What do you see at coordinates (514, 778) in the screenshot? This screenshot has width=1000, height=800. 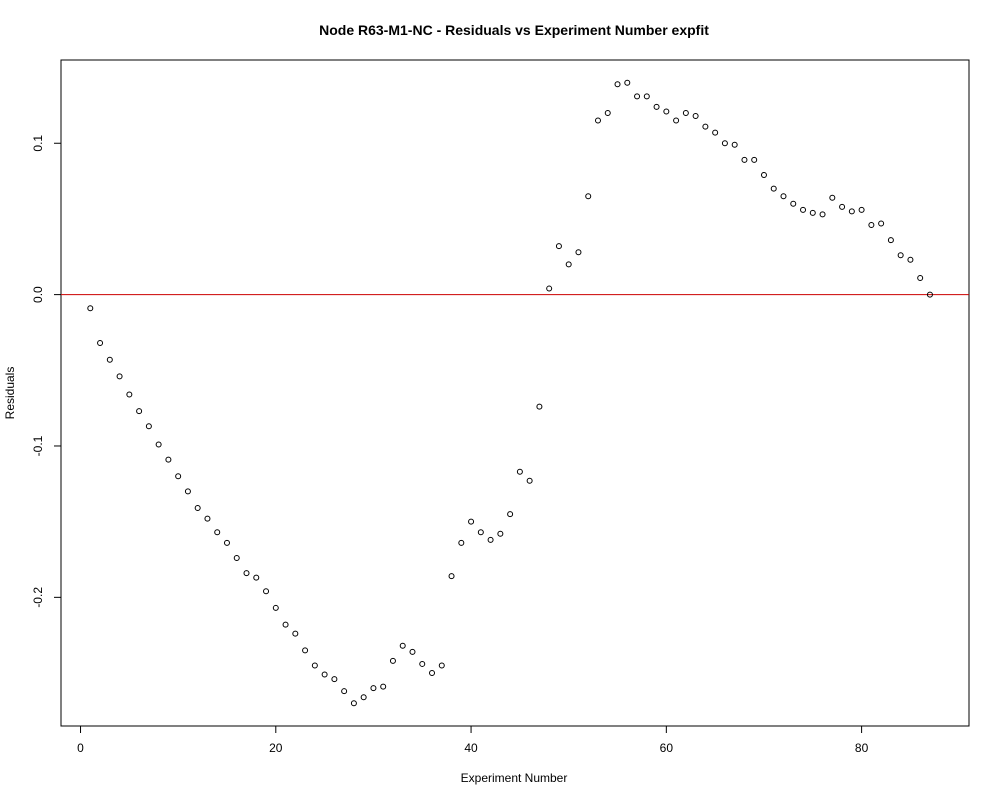 I see `x-axis-label: Experiment Number` at bounding box center [514, 778].